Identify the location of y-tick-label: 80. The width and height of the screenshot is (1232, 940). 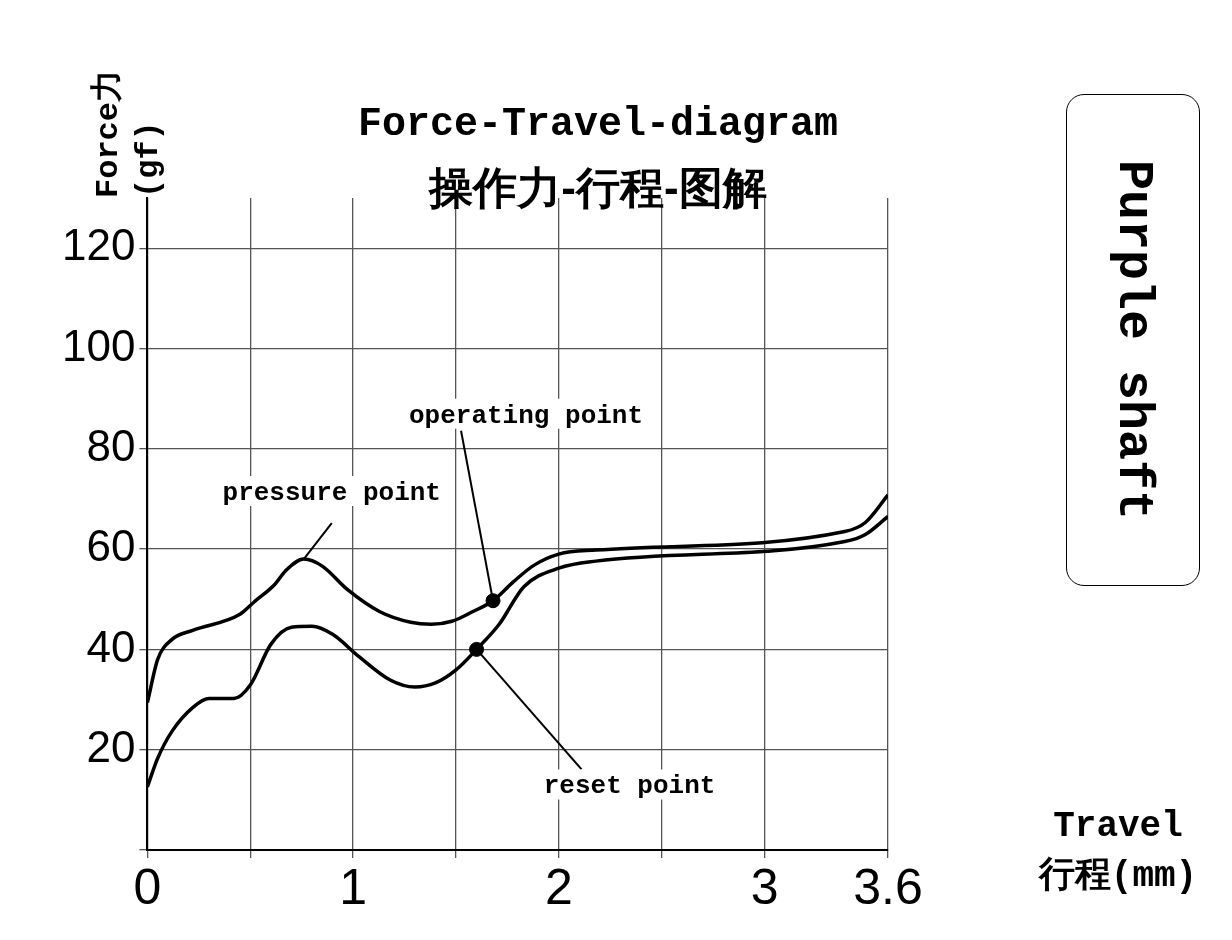
(111, 445).